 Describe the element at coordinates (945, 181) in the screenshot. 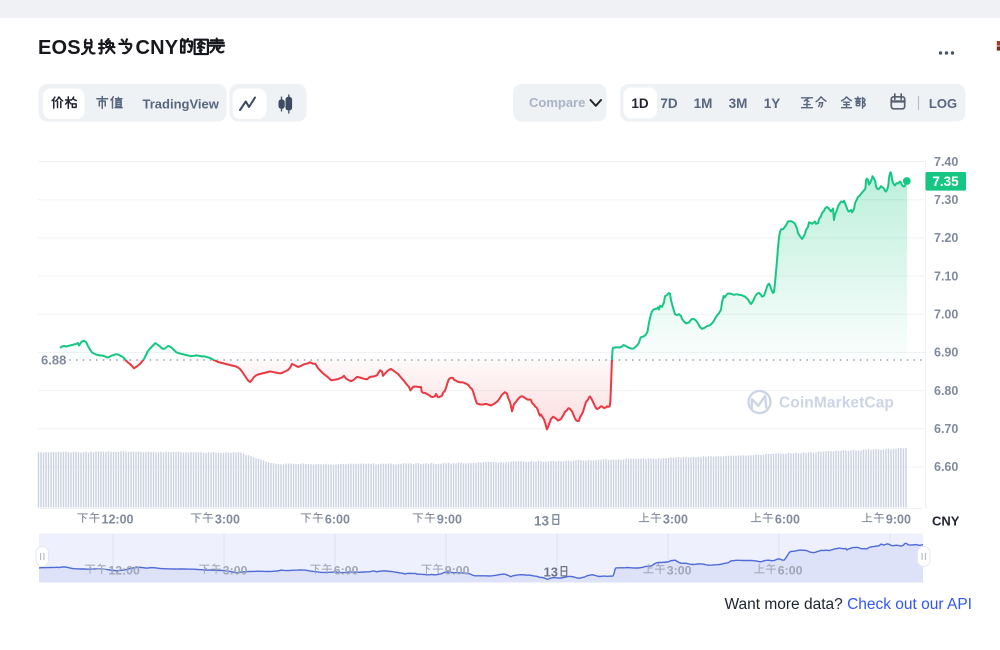

I see `svg-text: 7.35` at that location.